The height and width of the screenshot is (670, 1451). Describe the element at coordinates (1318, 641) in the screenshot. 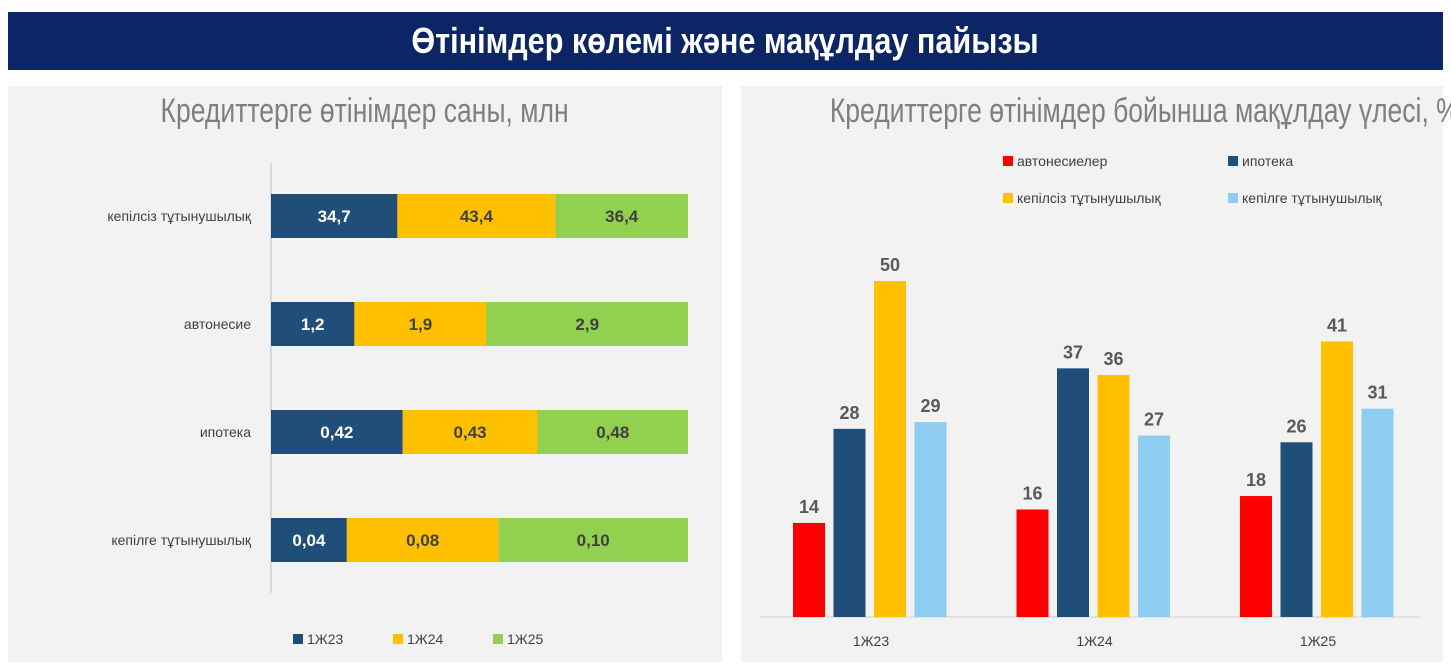

I see `x-tick-label: 1Ж25` at that location.